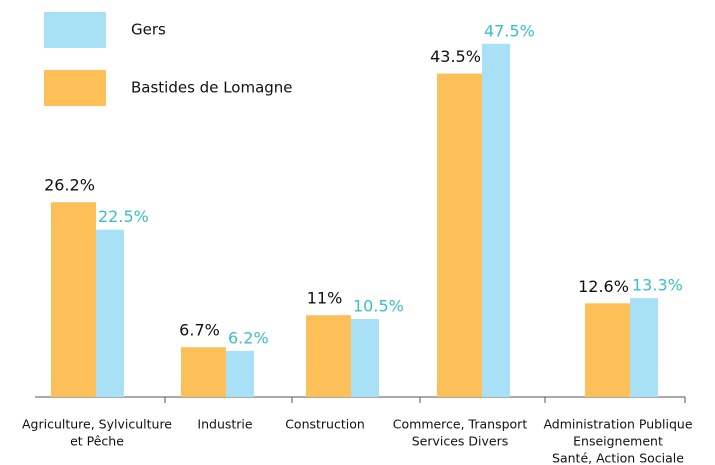 The height and width of the screenshot is (465, 715). Describe the element at coordinates (618, 458) in the screenshot. I see `x-tick-label: Santé, Action Sociale` at that location.